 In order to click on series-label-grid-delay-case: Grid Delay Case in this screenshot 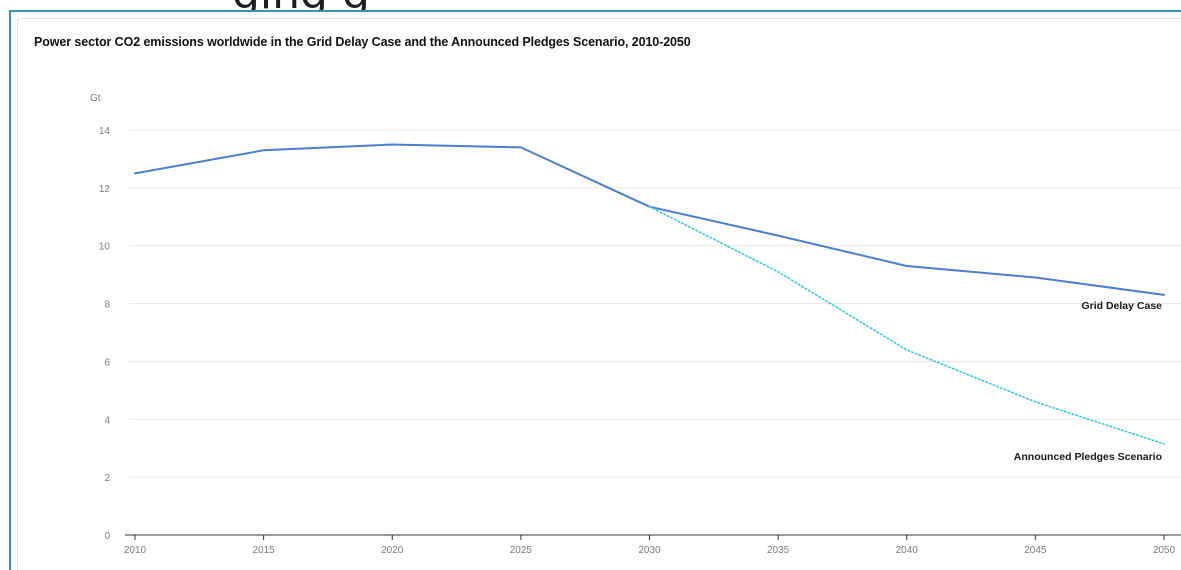, I will do `click(1121, 306)`.